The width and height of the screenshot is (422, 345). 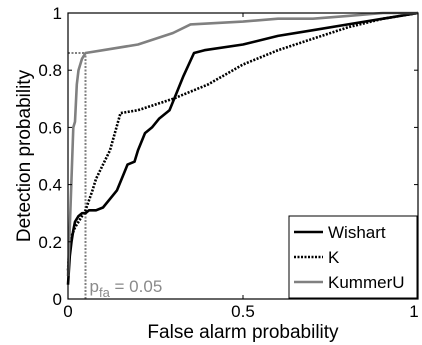 I want to click on legend-label-kummeru: KummerU, so click(x=366, y=282).